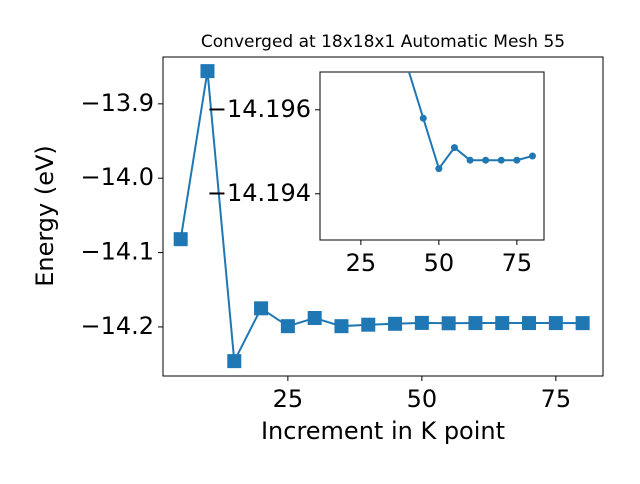 The height and width of the screenshot is (484, 640). I want to click on y-tick-label: −14.1, so click(117, 252).